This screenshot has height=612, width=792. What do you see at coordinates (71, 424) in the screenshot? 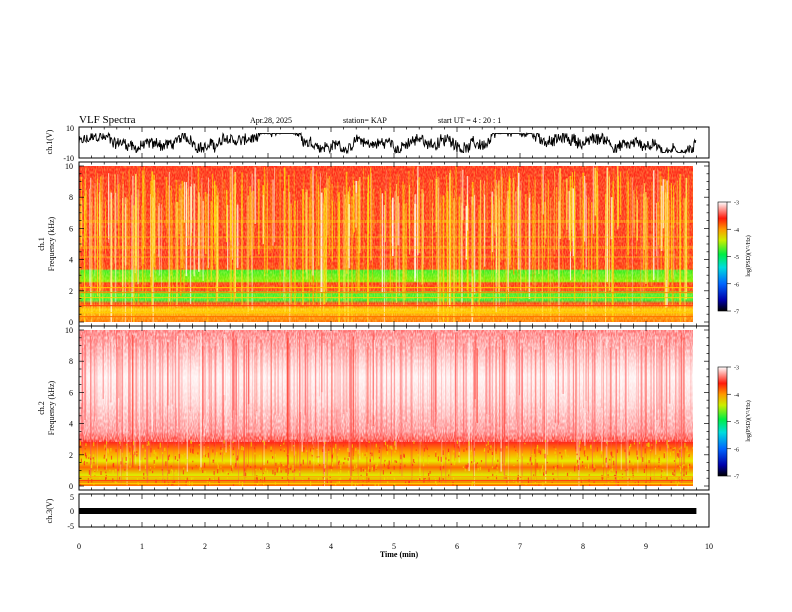
I see `frequency-tick-label: 4` at bounding box center [71, 424].